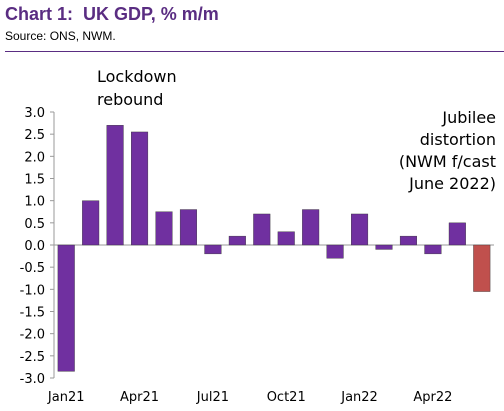 This screenshot has height=411, width=504. What do you see at coordinates (286, 238) in the screenshot?
I see `bar-oct21` at bounding box center [286, 238].